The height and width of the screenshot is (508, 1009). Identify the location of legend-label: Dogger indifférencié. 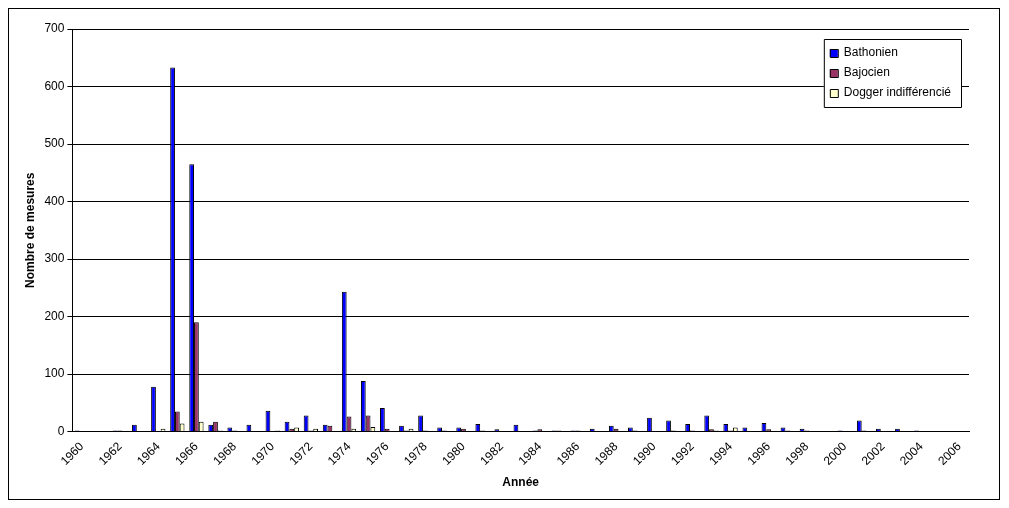
(897, 92).